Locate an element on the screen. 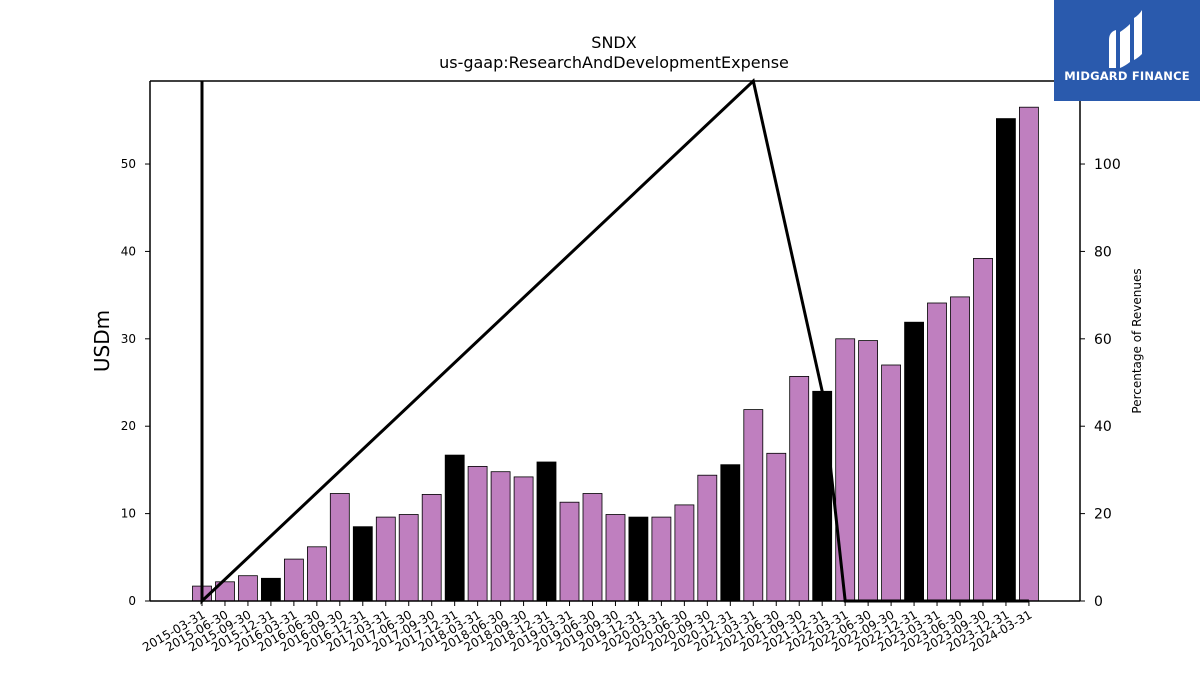  y-right-tick-label: 0 is located at coordinates (1098, 602).